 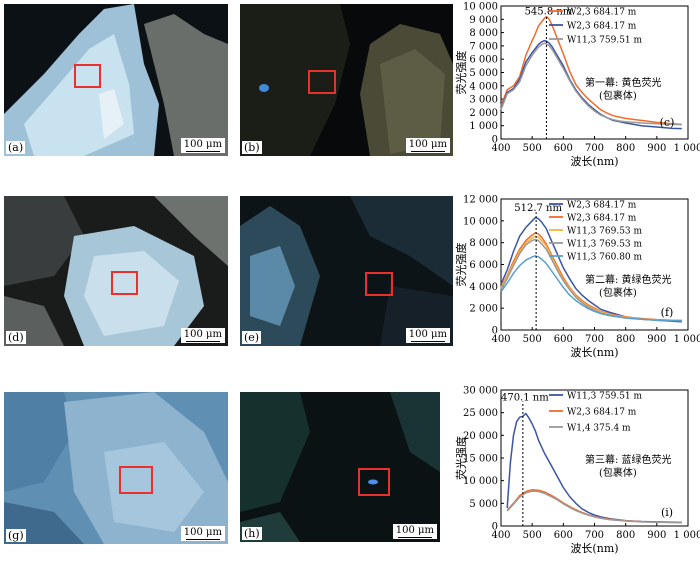 I want to click on micrograph-b-image, so click(x=346, y=80).